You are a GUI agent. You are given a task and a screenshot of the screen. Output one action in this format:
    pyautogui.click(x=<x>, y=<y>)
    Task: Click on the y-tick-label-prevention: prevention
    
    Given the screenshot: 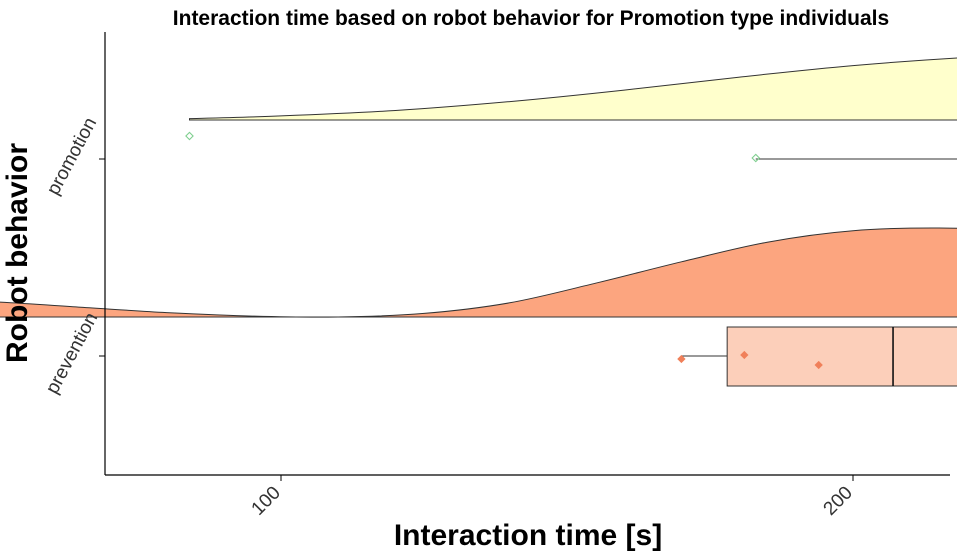 What is the action you would take?
    pyautogui.click(x=72, y=353)
    